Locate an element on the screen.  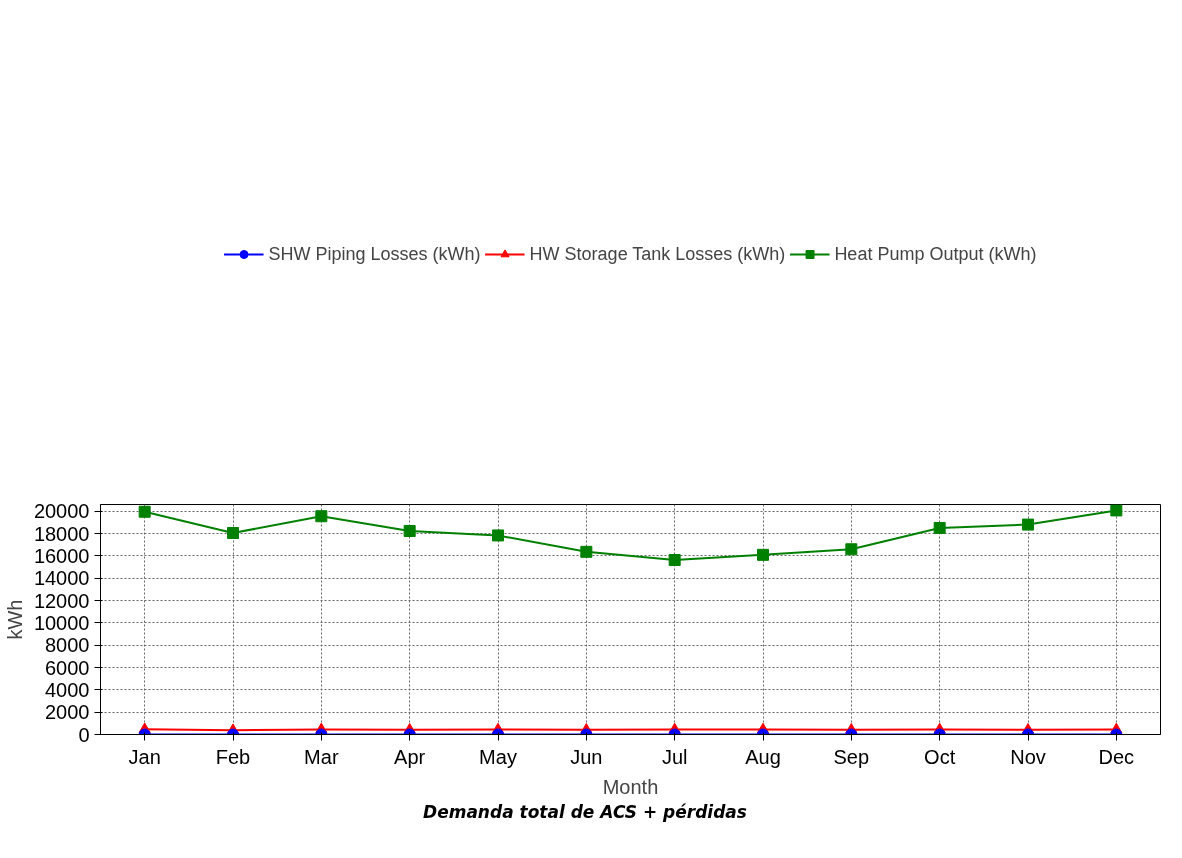
y-tick-label: 2000 is located at coordinates (67, 712).